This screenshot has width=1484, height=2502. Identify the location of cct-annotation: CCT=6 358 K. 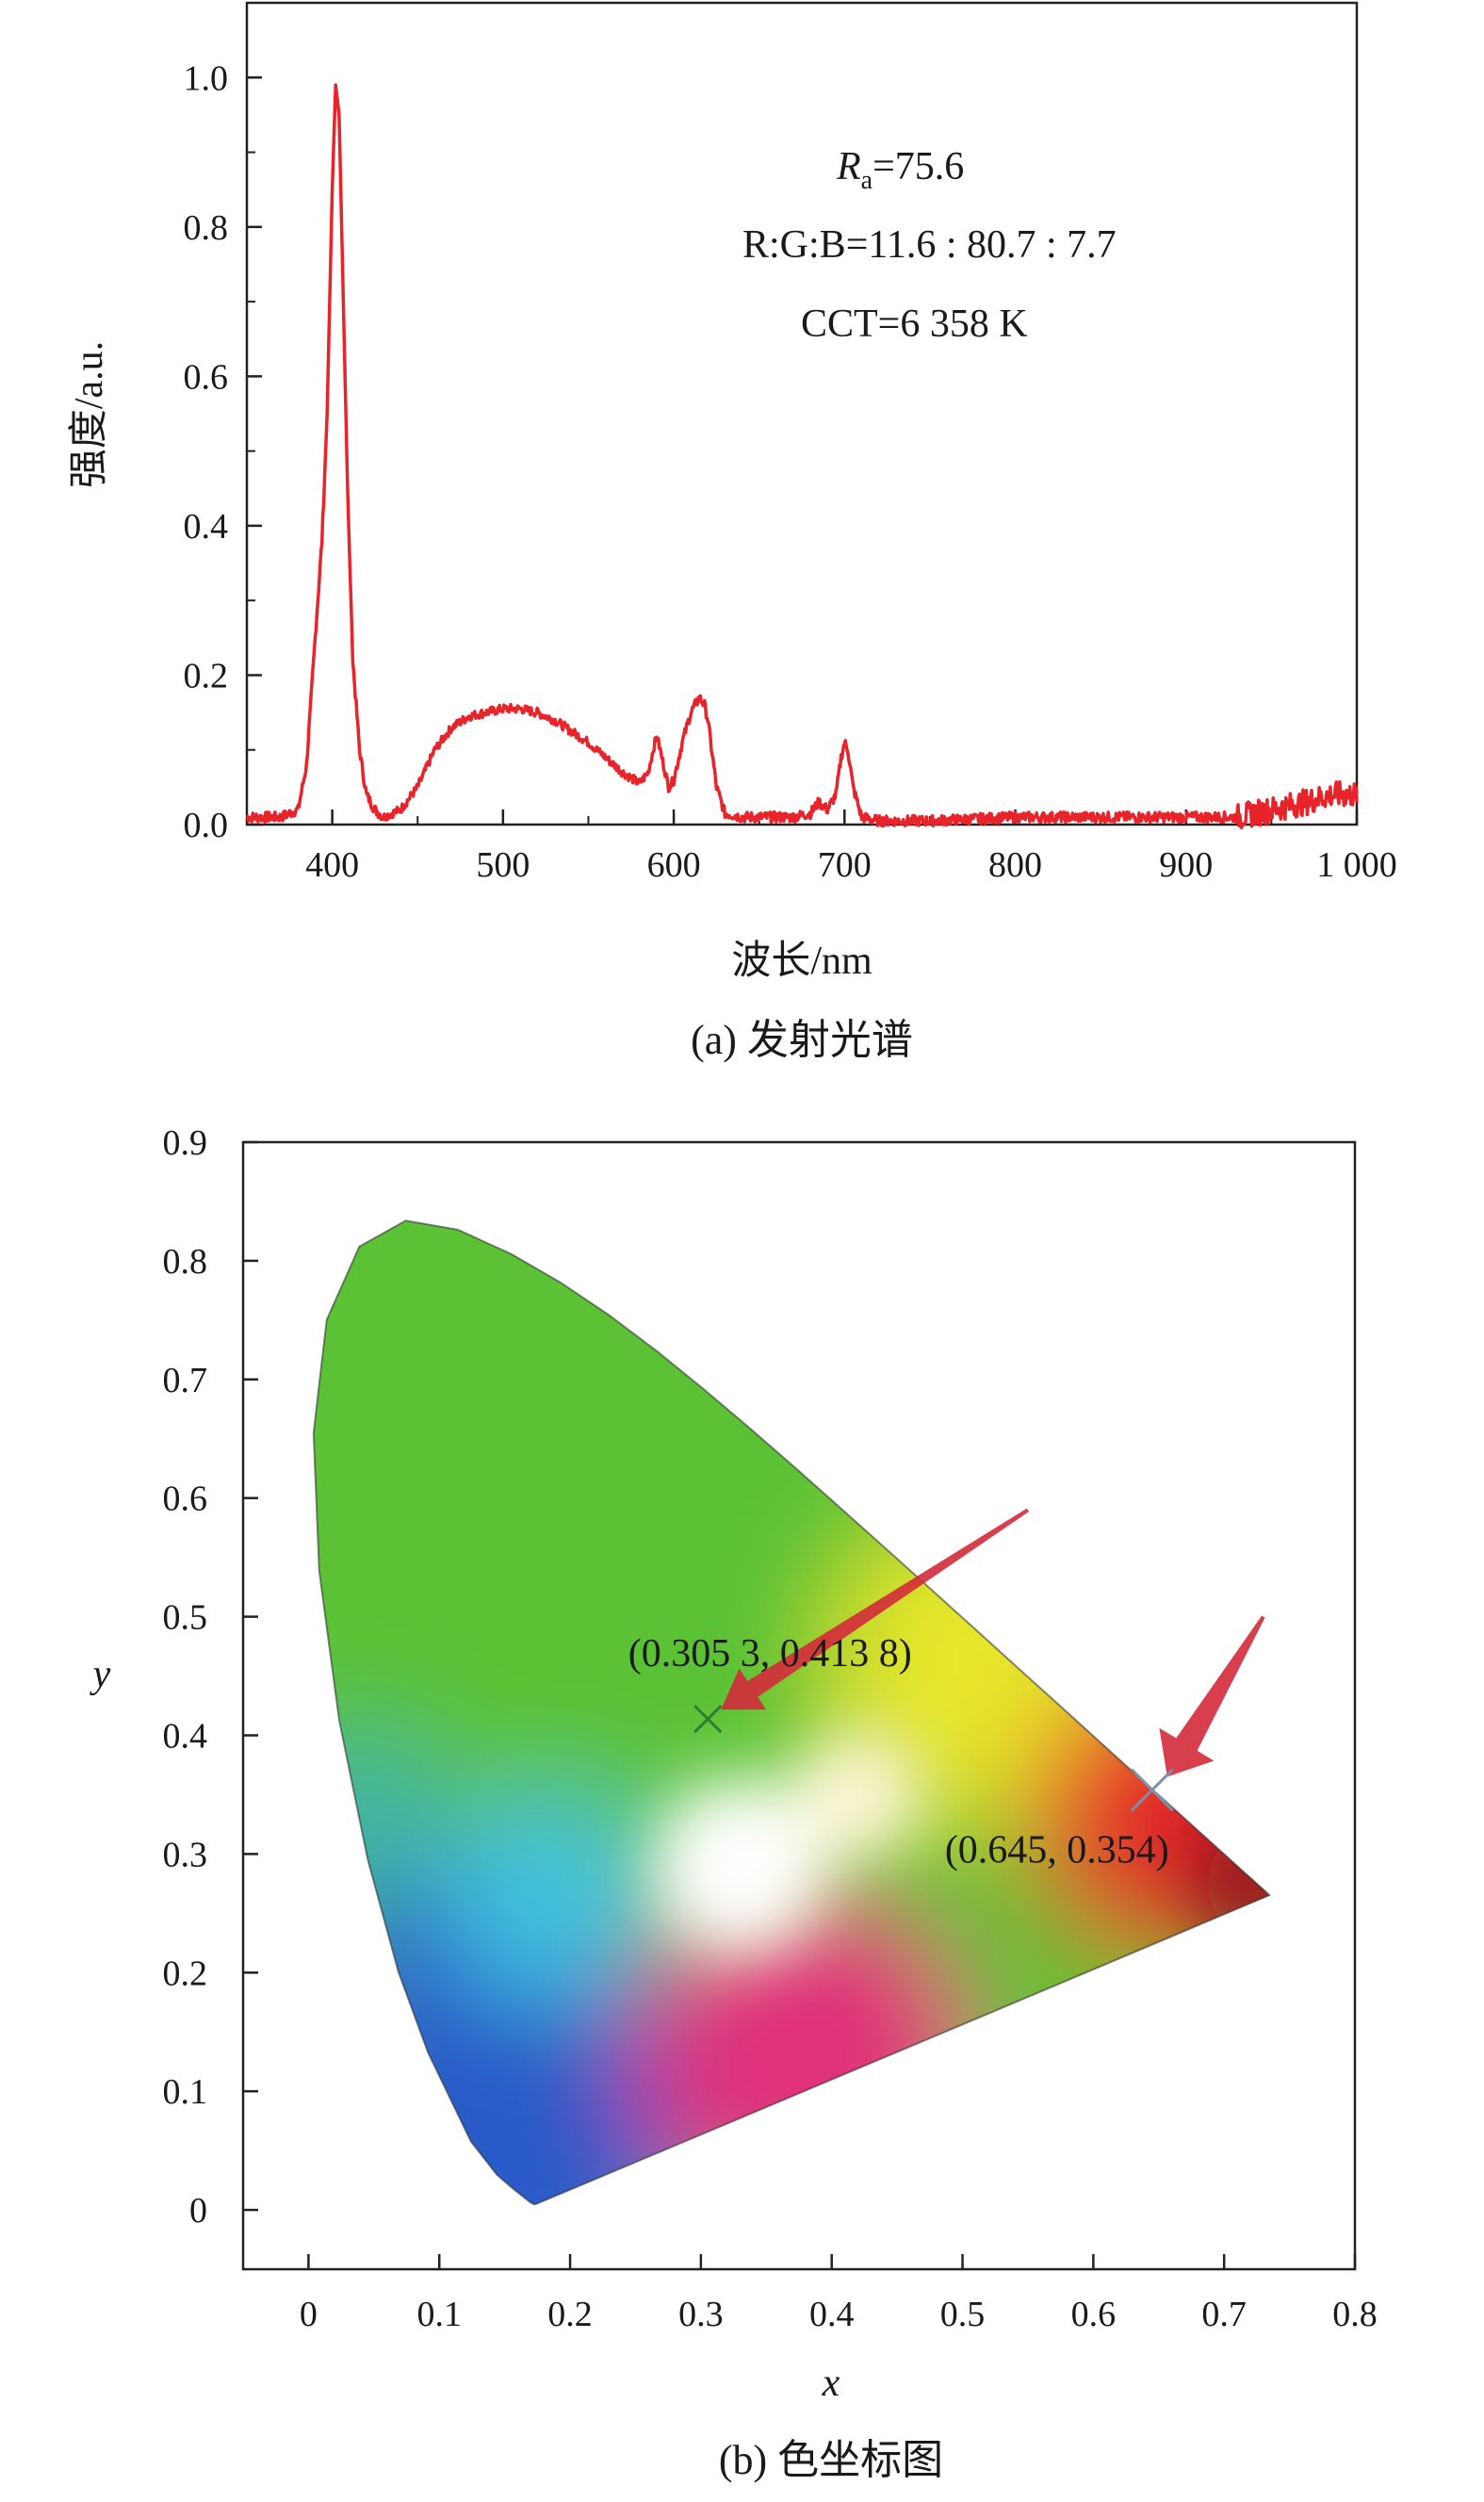
(914, 325).